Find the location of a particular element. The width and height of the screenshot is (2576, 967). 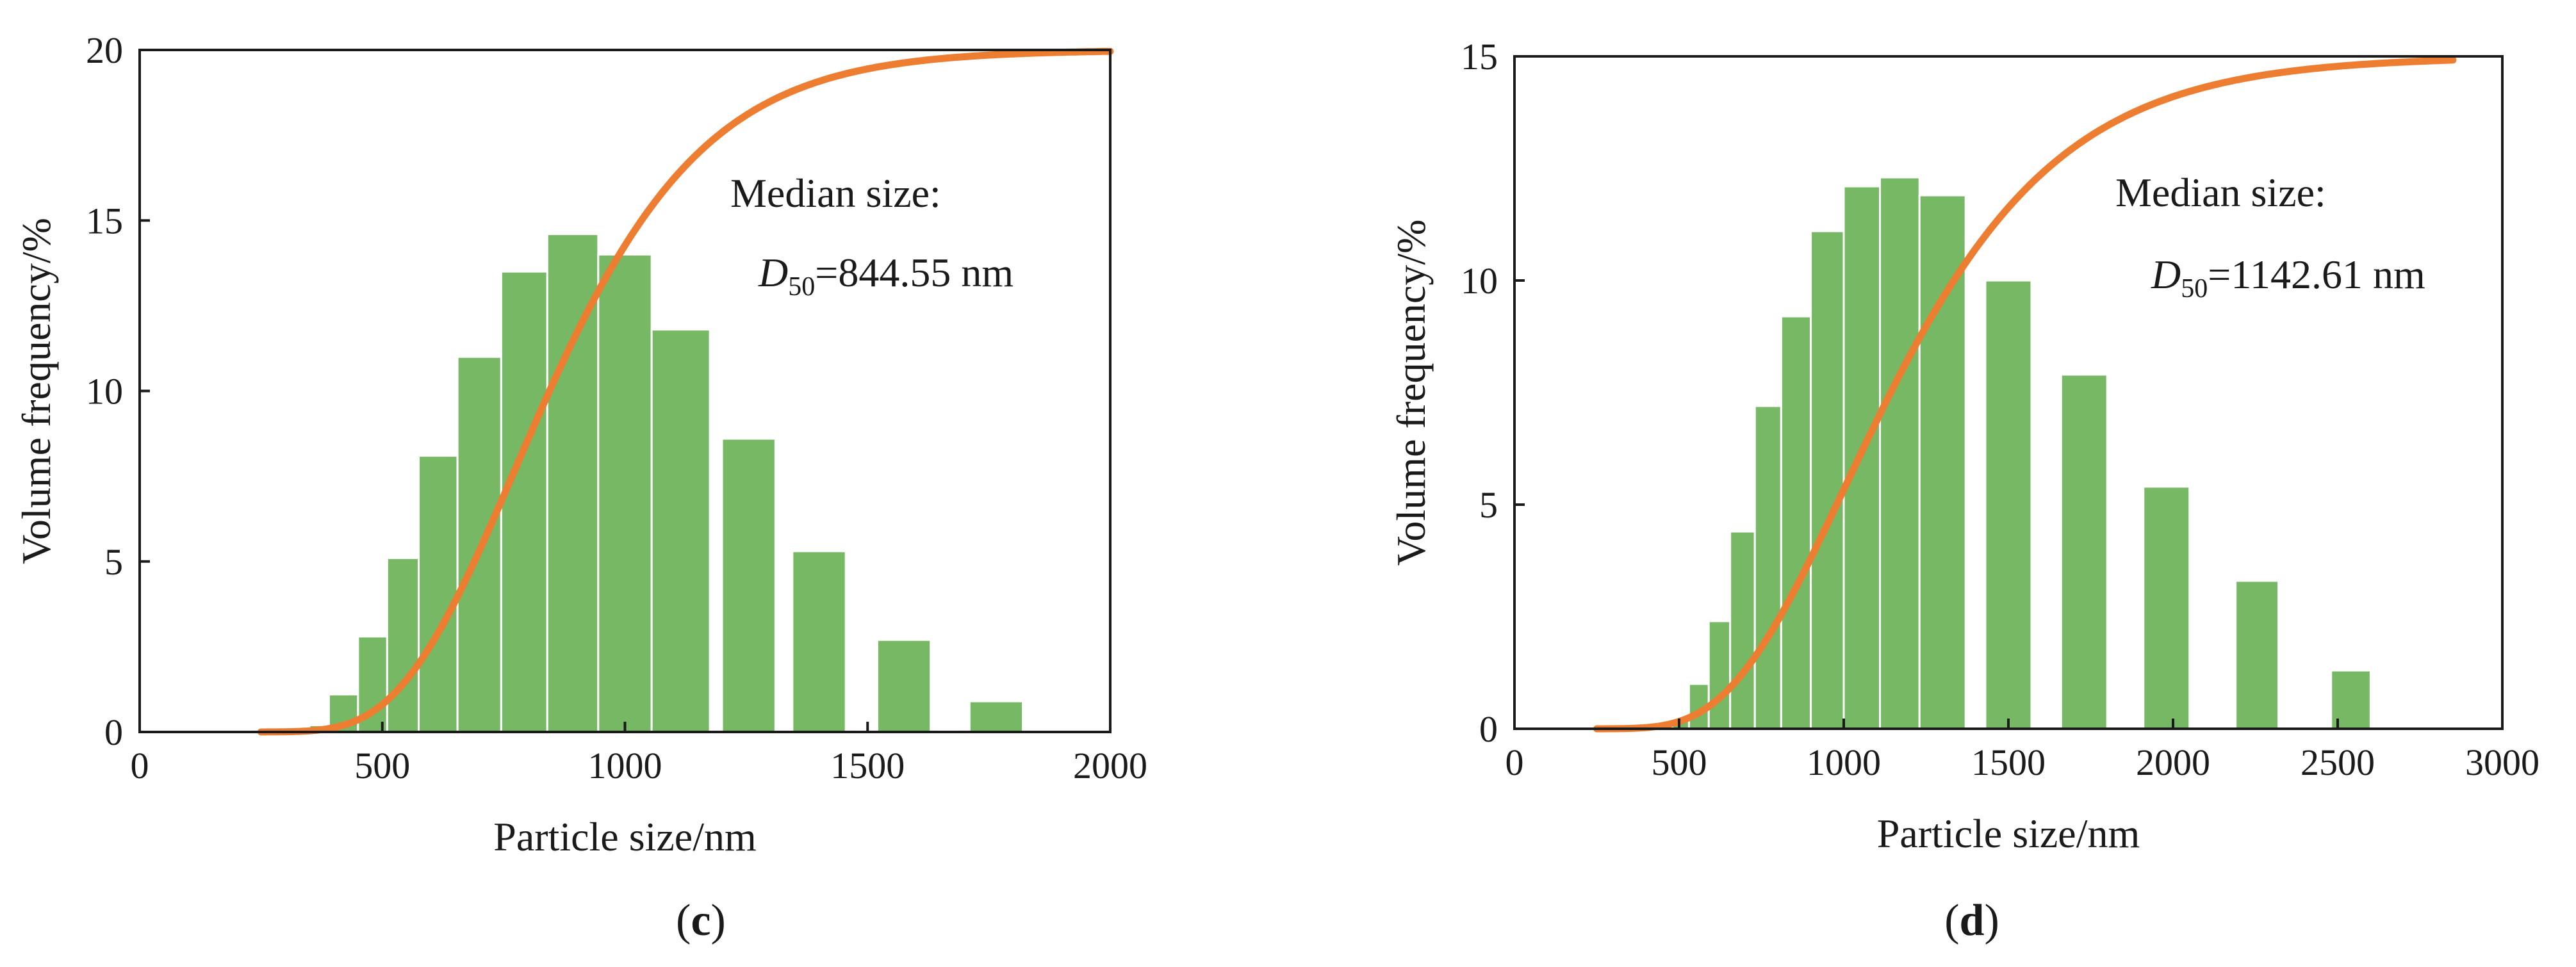

y-tick-label-c-3: 15 is located at coordinates (104, 221).